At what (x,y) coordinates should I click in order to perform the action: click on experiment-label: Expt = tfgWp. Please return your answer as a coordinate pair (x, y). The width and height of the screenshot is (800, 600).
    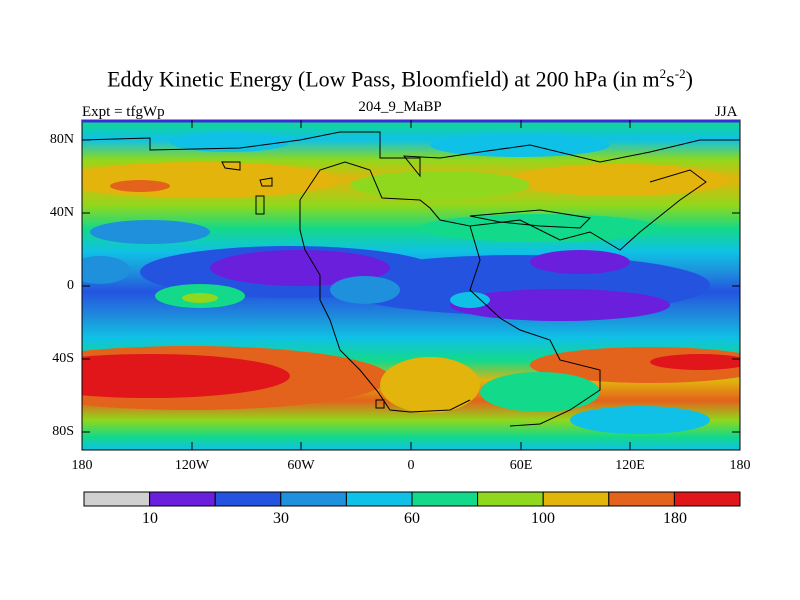
    Looking at the image, I should click on (123, 112).